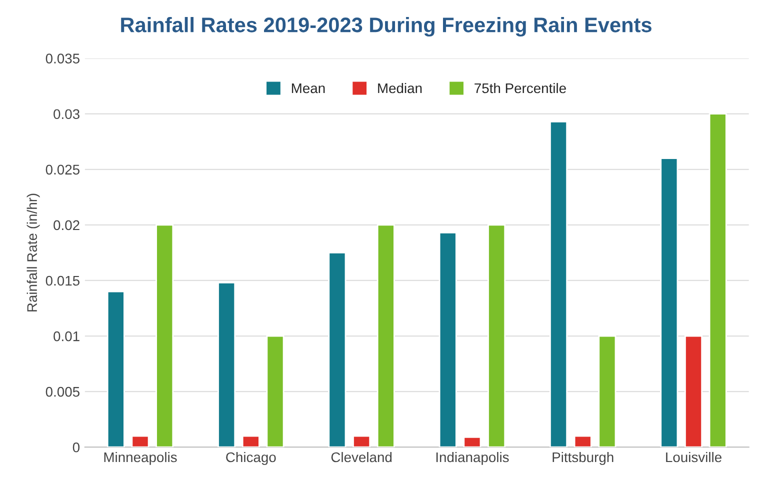  What do you see at coordinates (694, 457) in the screenshot?
I see `x-tick-label: Louisville` at bounding box center [694, 457].